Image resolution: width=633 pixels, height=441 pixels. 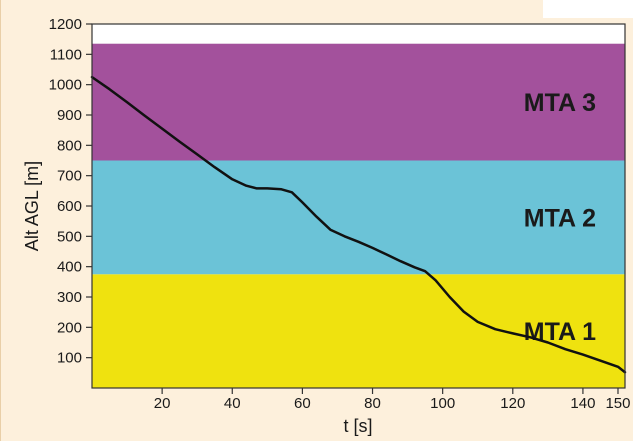 I want to click on y-tick-label: 1200, so click(x=65, y=24).